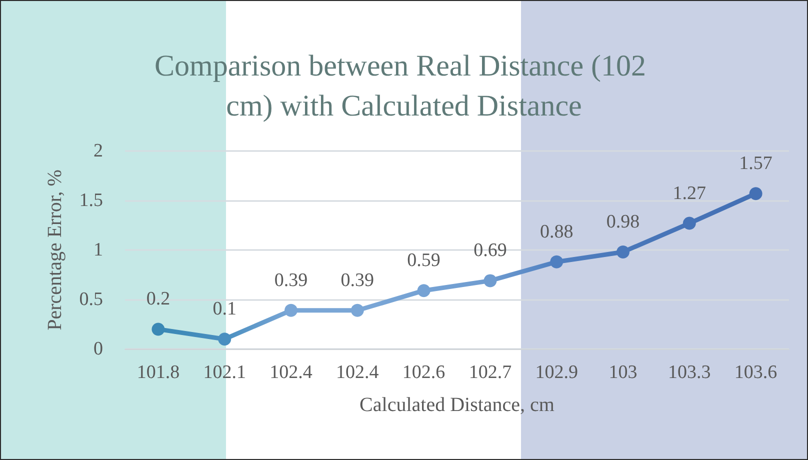 The image size is (808, 460). I want to click on x-tick-label: 102.1, so click(224, 372).